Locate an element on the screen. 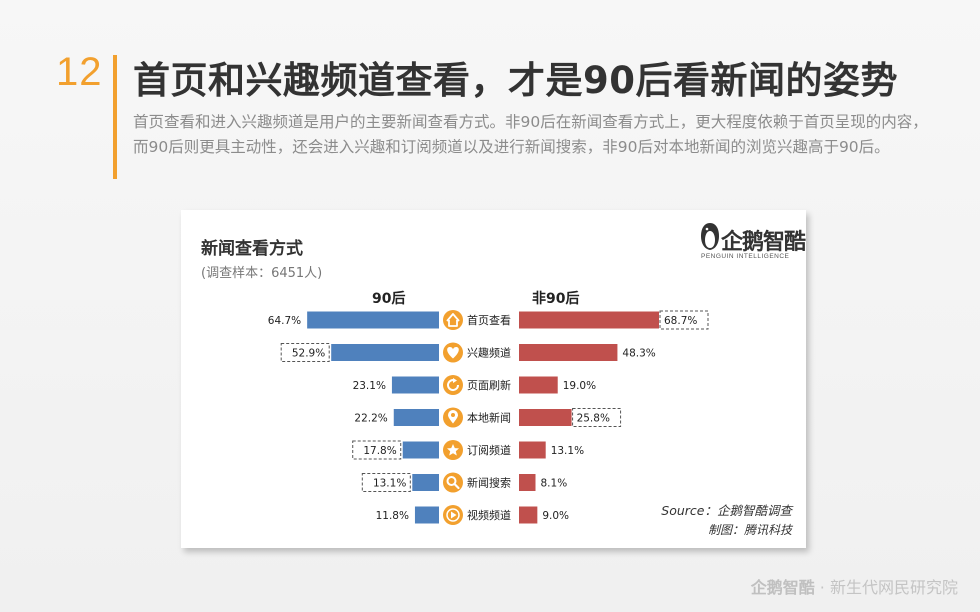  category-label: 兴趣频道 is located at coordinates (489, 353).